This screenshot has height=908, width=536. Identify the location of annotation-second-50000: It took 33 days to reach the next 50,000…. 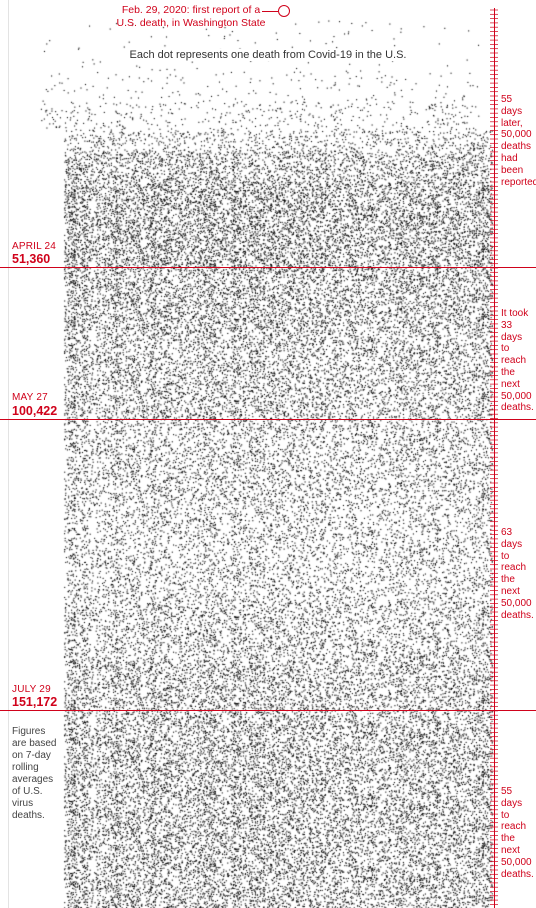
(518, 361).